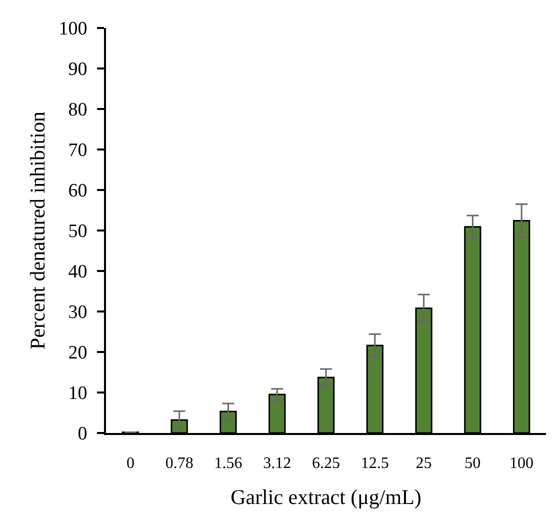 The image size is (554, 518). What do you see at coordinates (78, 272) in the screenshot?
I see `y-tick-label: 40` at bounding box center [78, 272].